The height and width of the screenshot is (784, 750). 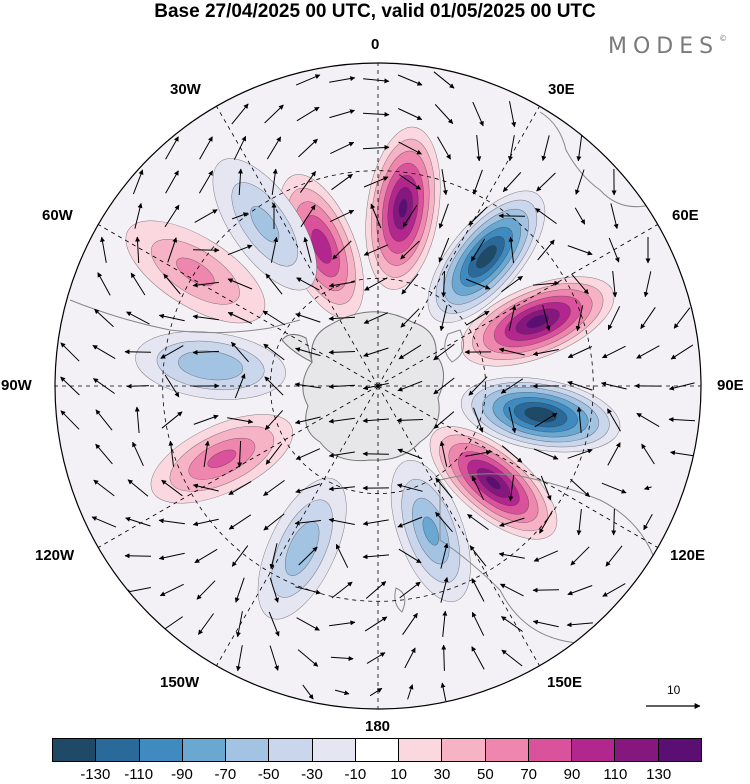 What do you see at coordinates (269, 774) in the screenshot?
I see `colorbar-tick-label: -50` at bounding box center [269, 774].